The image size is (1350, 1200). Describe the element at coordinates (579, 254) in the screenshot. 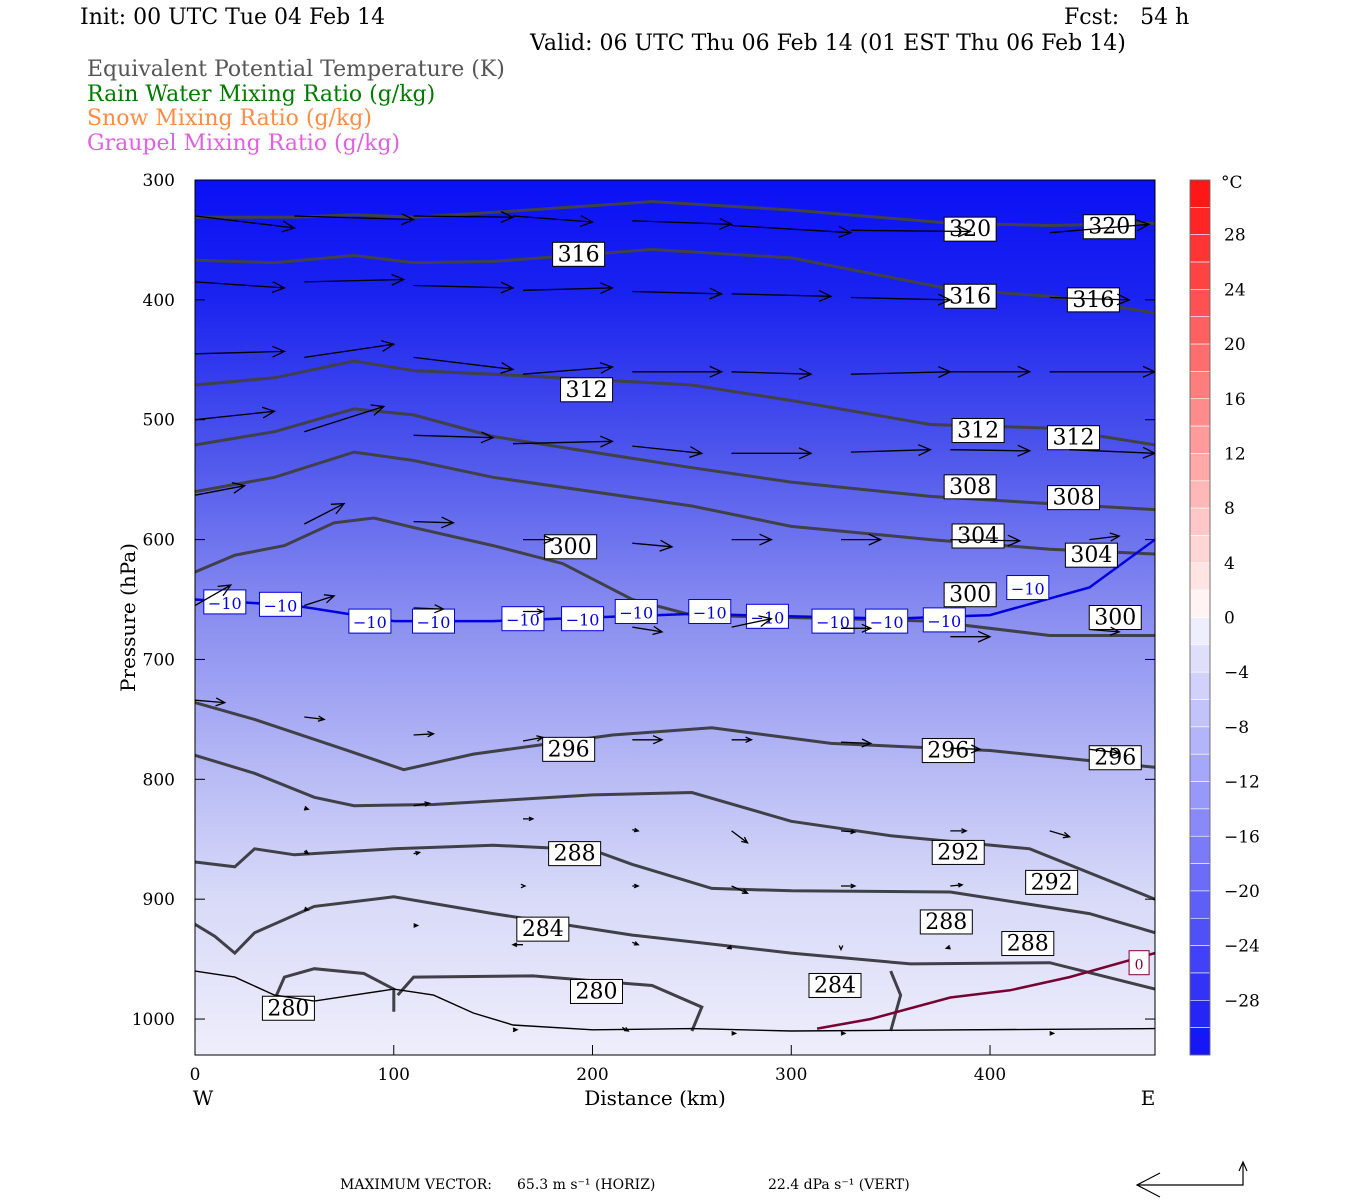

I see `theta-e-label-1-0-box` at that location.